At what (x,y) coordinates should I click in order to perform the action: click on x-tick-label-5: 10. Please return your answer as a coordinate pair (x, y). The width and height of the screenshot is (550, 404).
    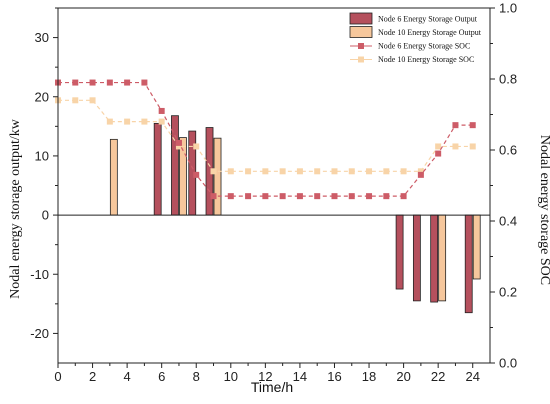
    Looking at the image, I should click on (231, 376).